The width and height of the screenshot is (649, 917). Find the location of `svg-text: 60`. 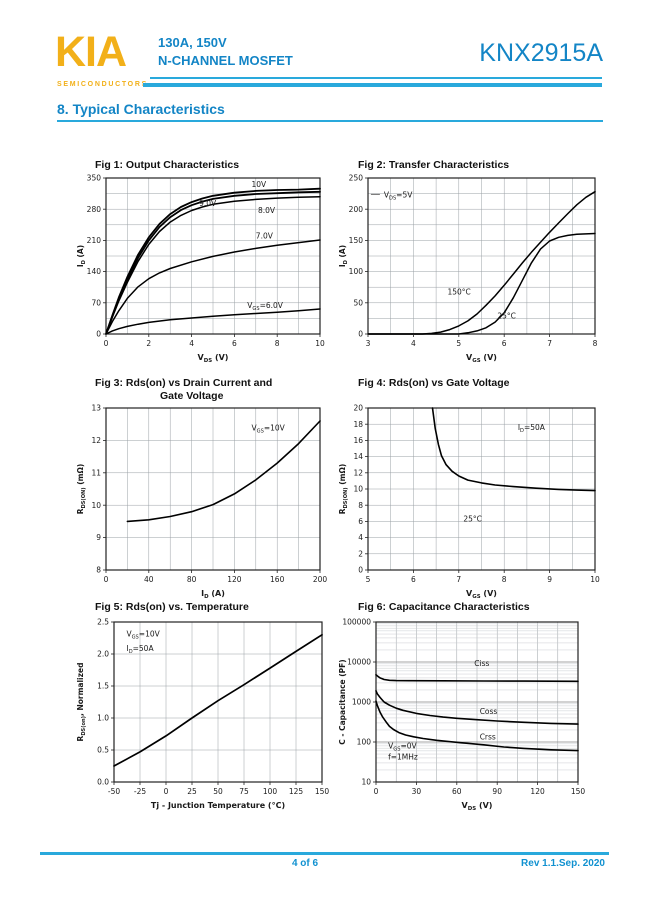

svg-text: 60 is located at coordinates (457, 791).